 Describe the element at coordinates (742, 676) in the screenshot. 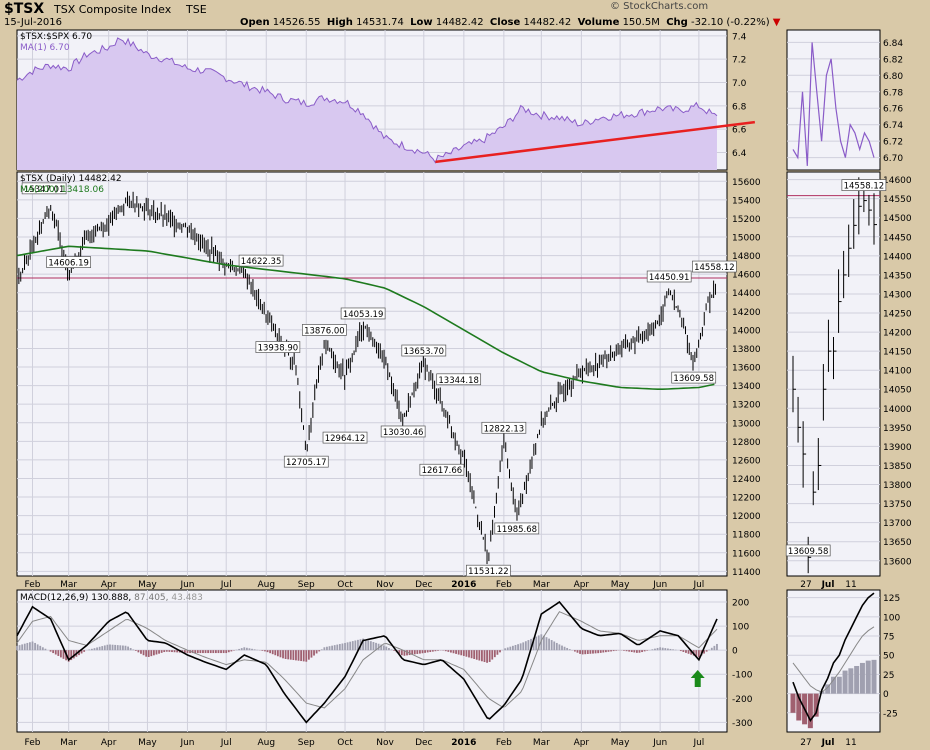

I see `macd-ytick-label: -100` at that location.